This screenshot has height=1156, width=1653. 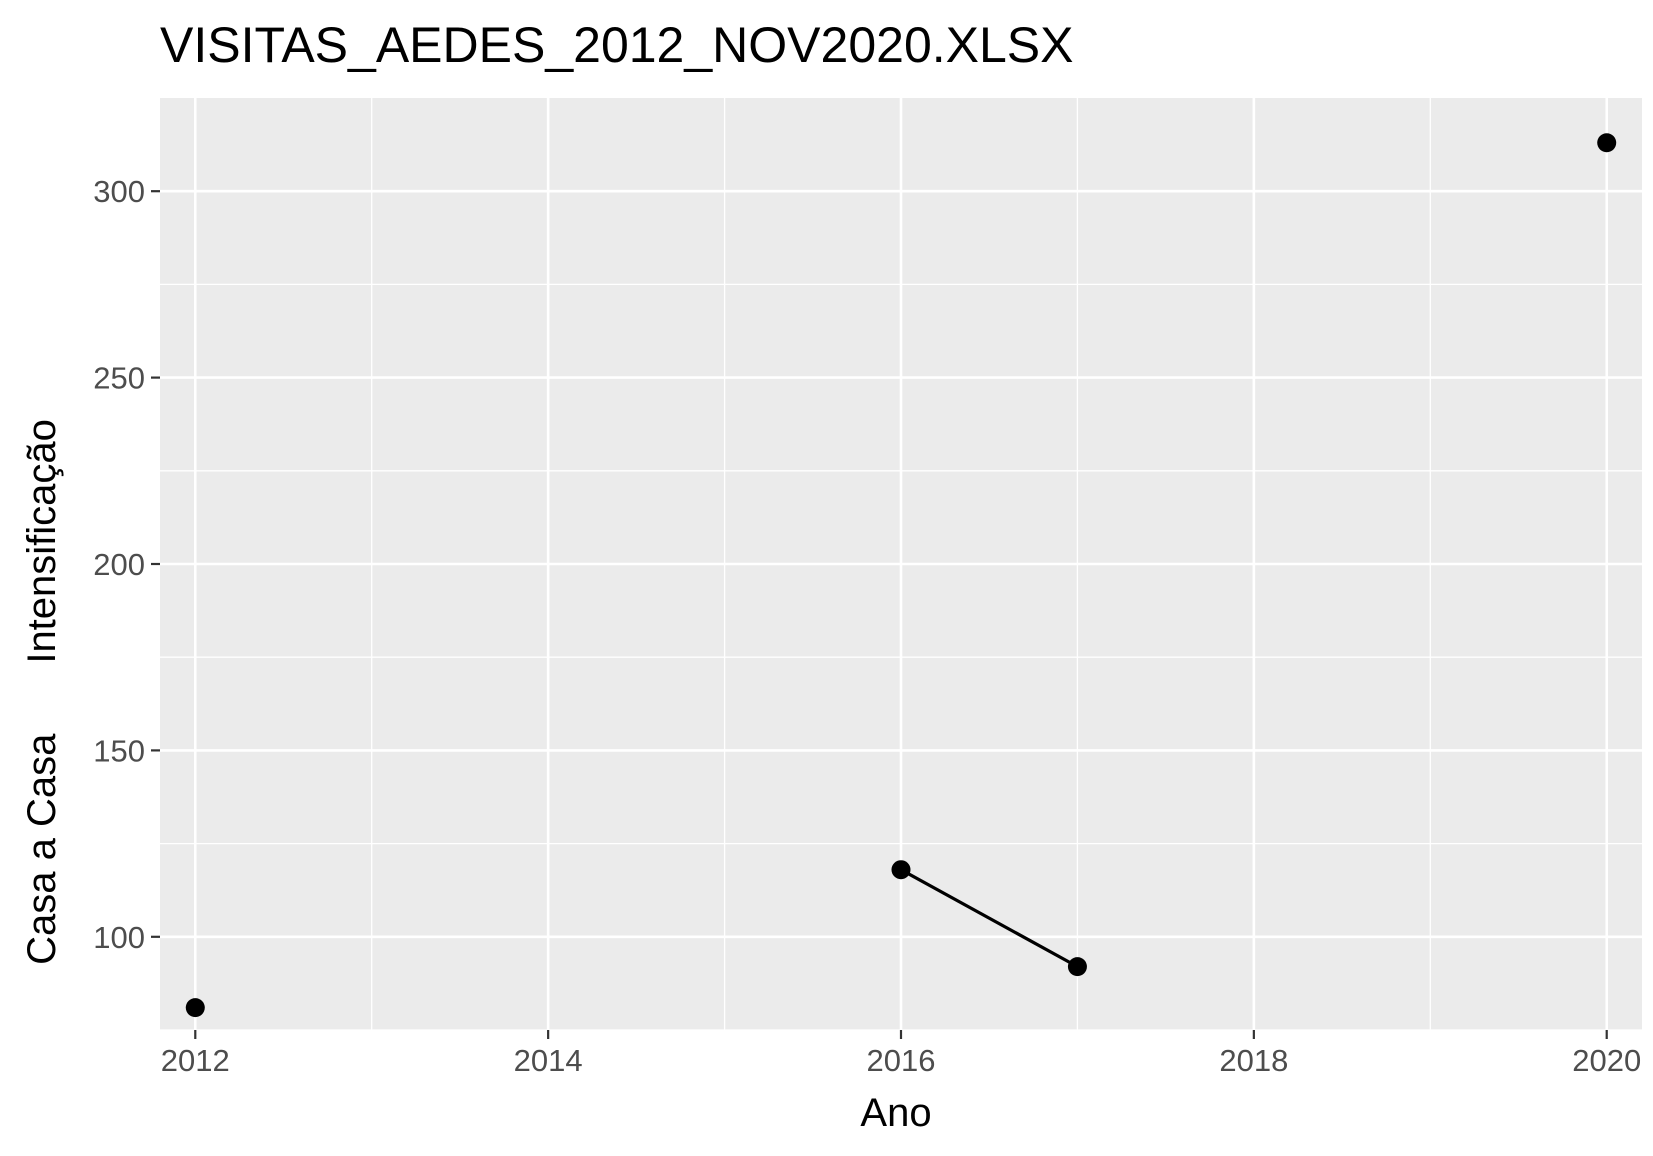 I want to click on series-lines, so click(x=989, y=918).